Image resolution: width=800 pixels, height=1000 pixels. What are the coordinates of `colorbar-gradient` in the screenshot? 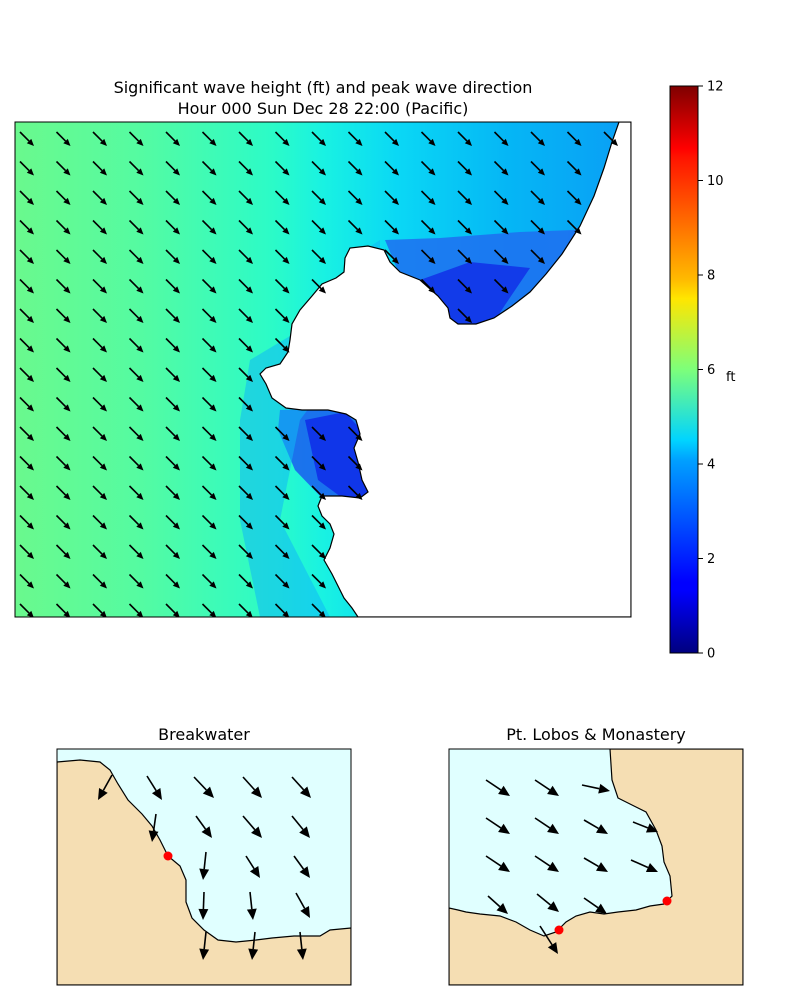 It's located at (684, 369).